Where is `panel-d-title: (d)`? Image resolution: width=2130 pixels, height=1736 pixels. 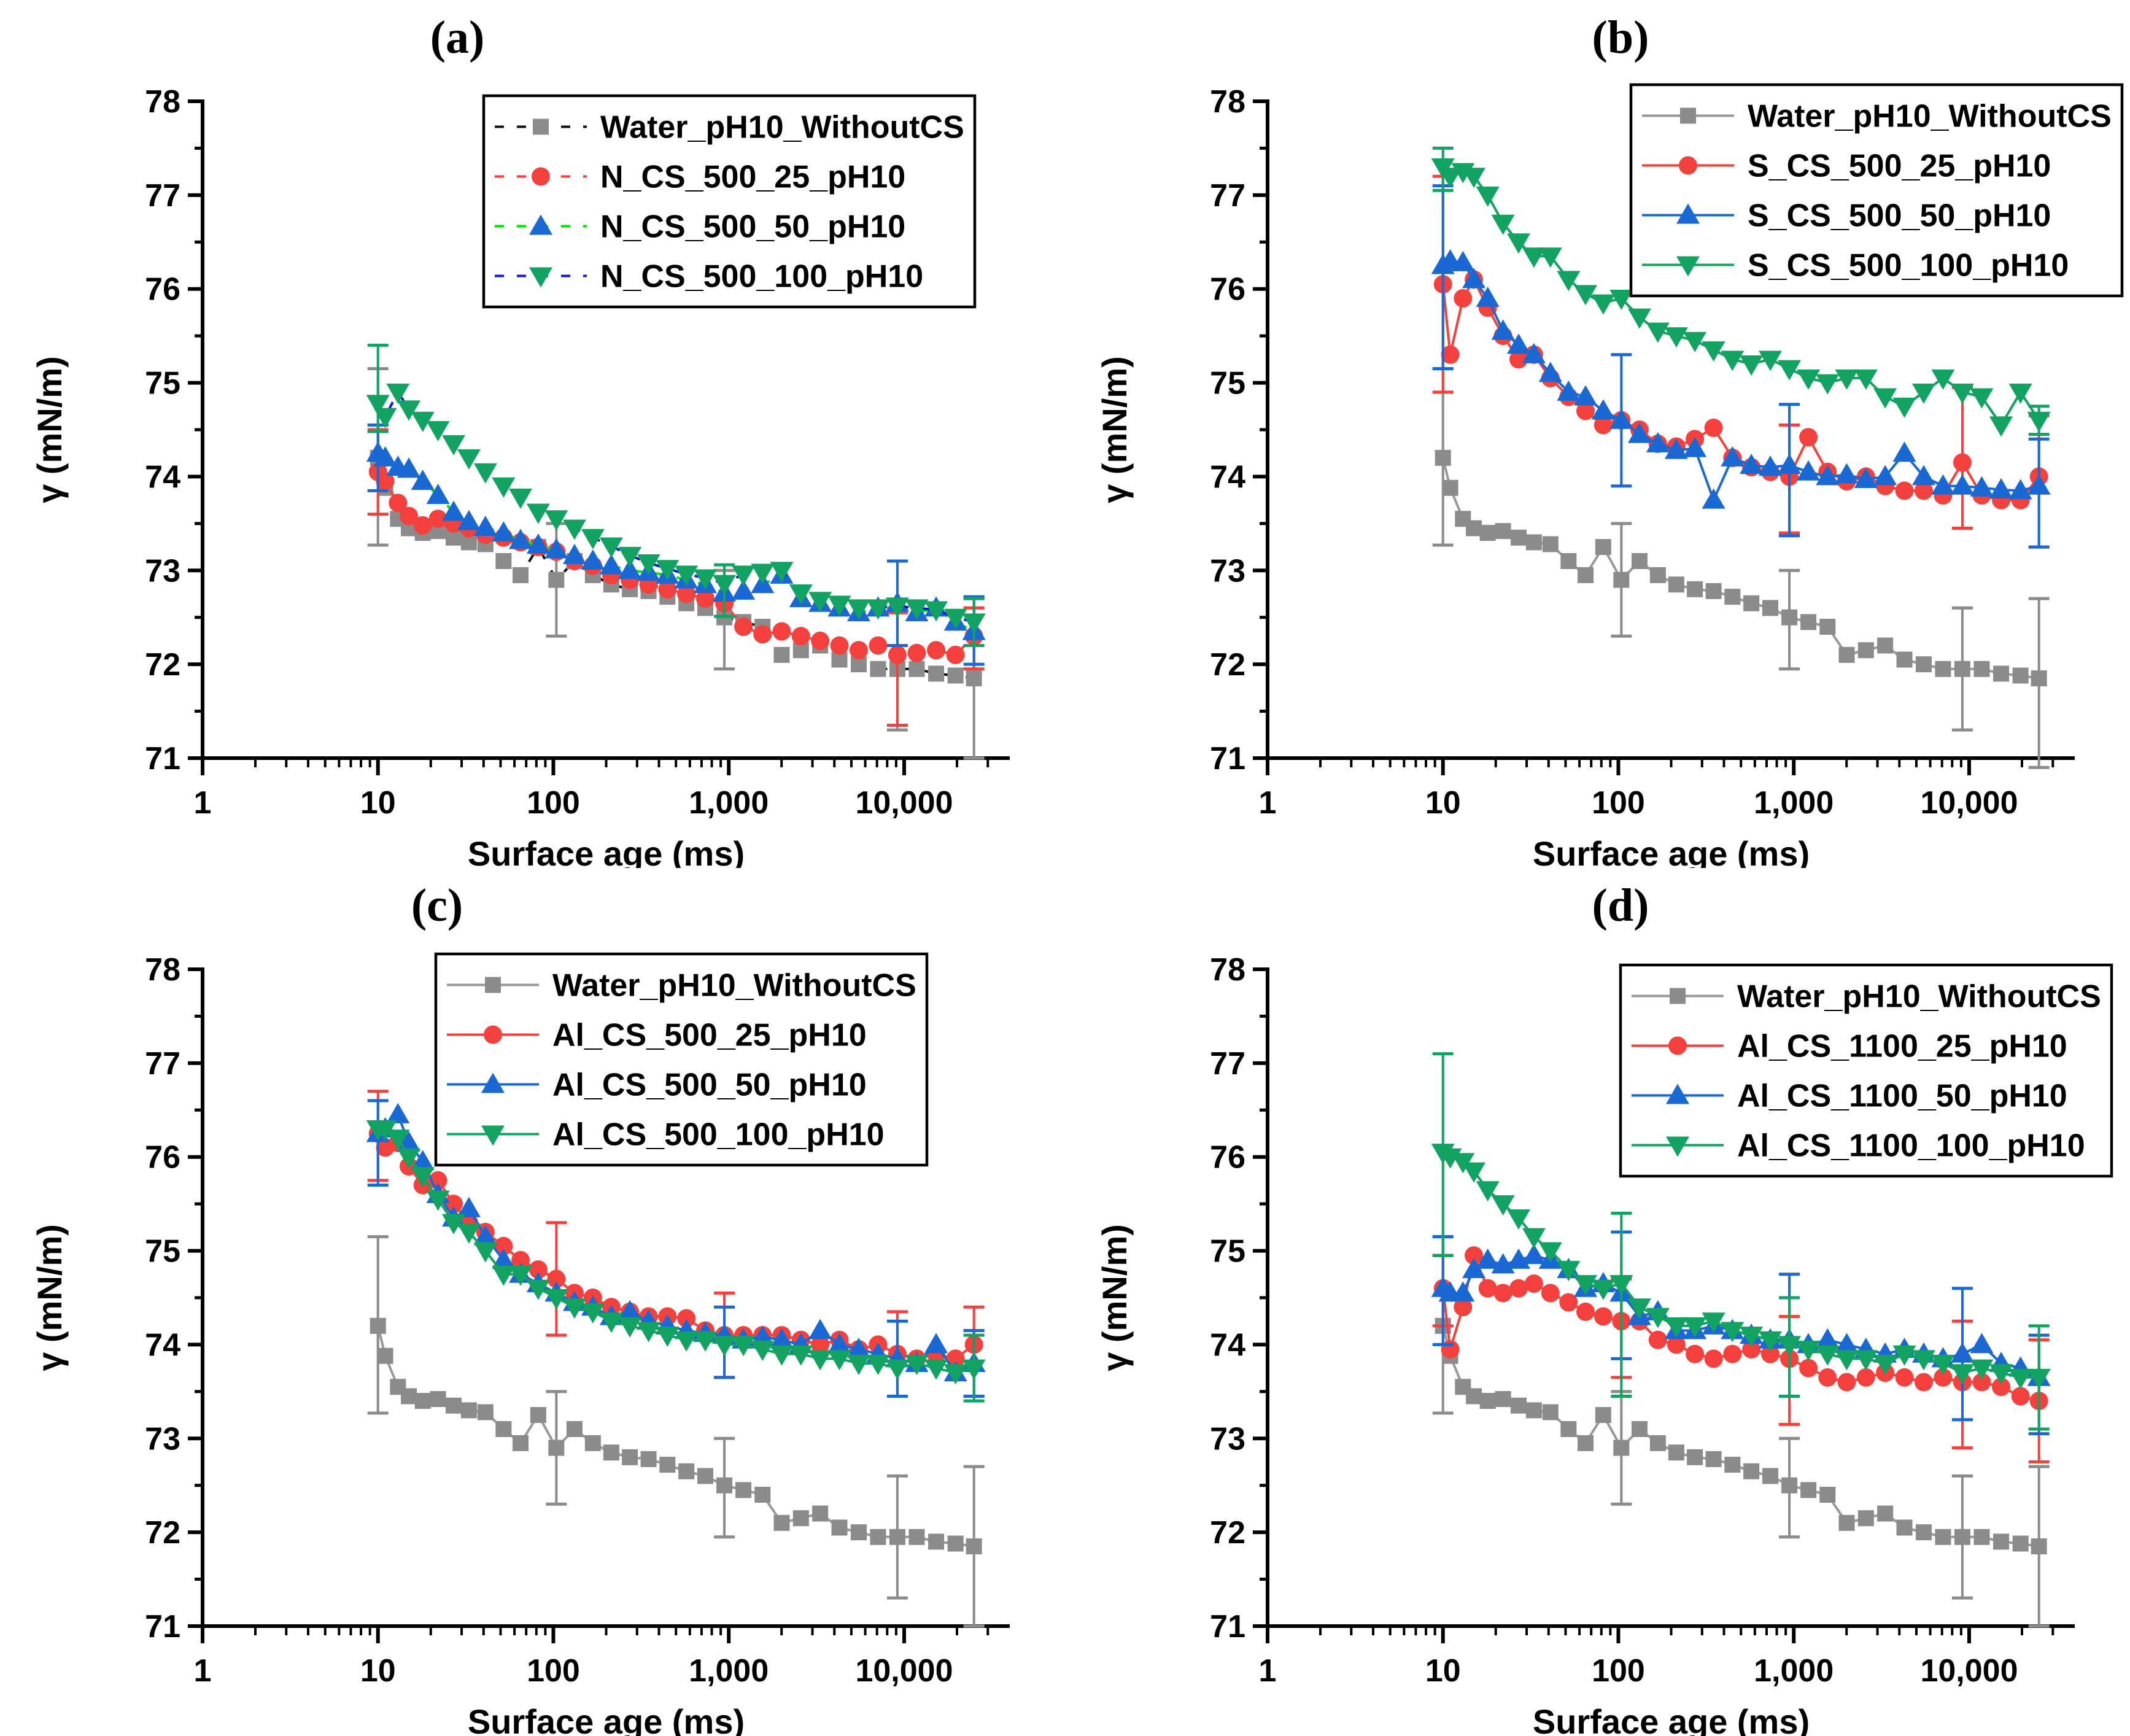 panel-d-title: (d) is located at coordinates (1620, 906).